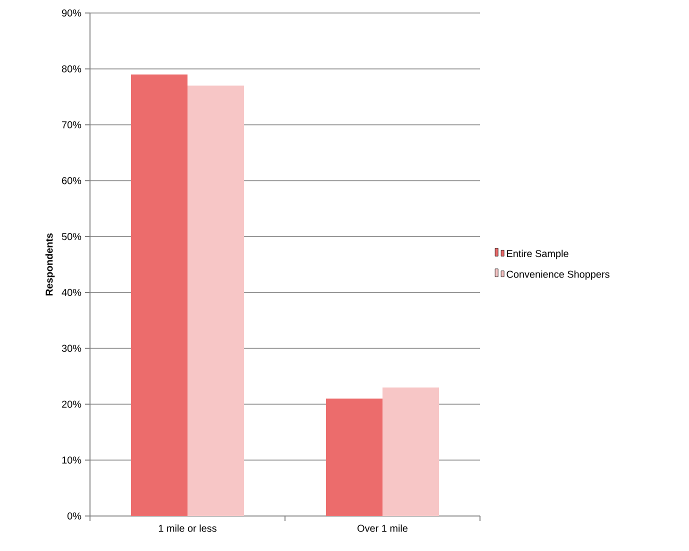  What do you see at coordinates (50, 264) in the screenshot?
I see `y-axis-title: Respondents` at bounding box center [50, 264].